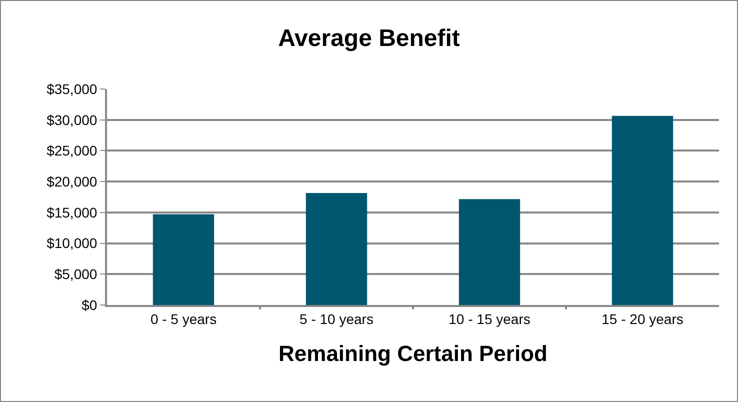  Describe the element at coordinates (72, 150) in the screenshot. I see `y-tick-label: $25,000` at that location.